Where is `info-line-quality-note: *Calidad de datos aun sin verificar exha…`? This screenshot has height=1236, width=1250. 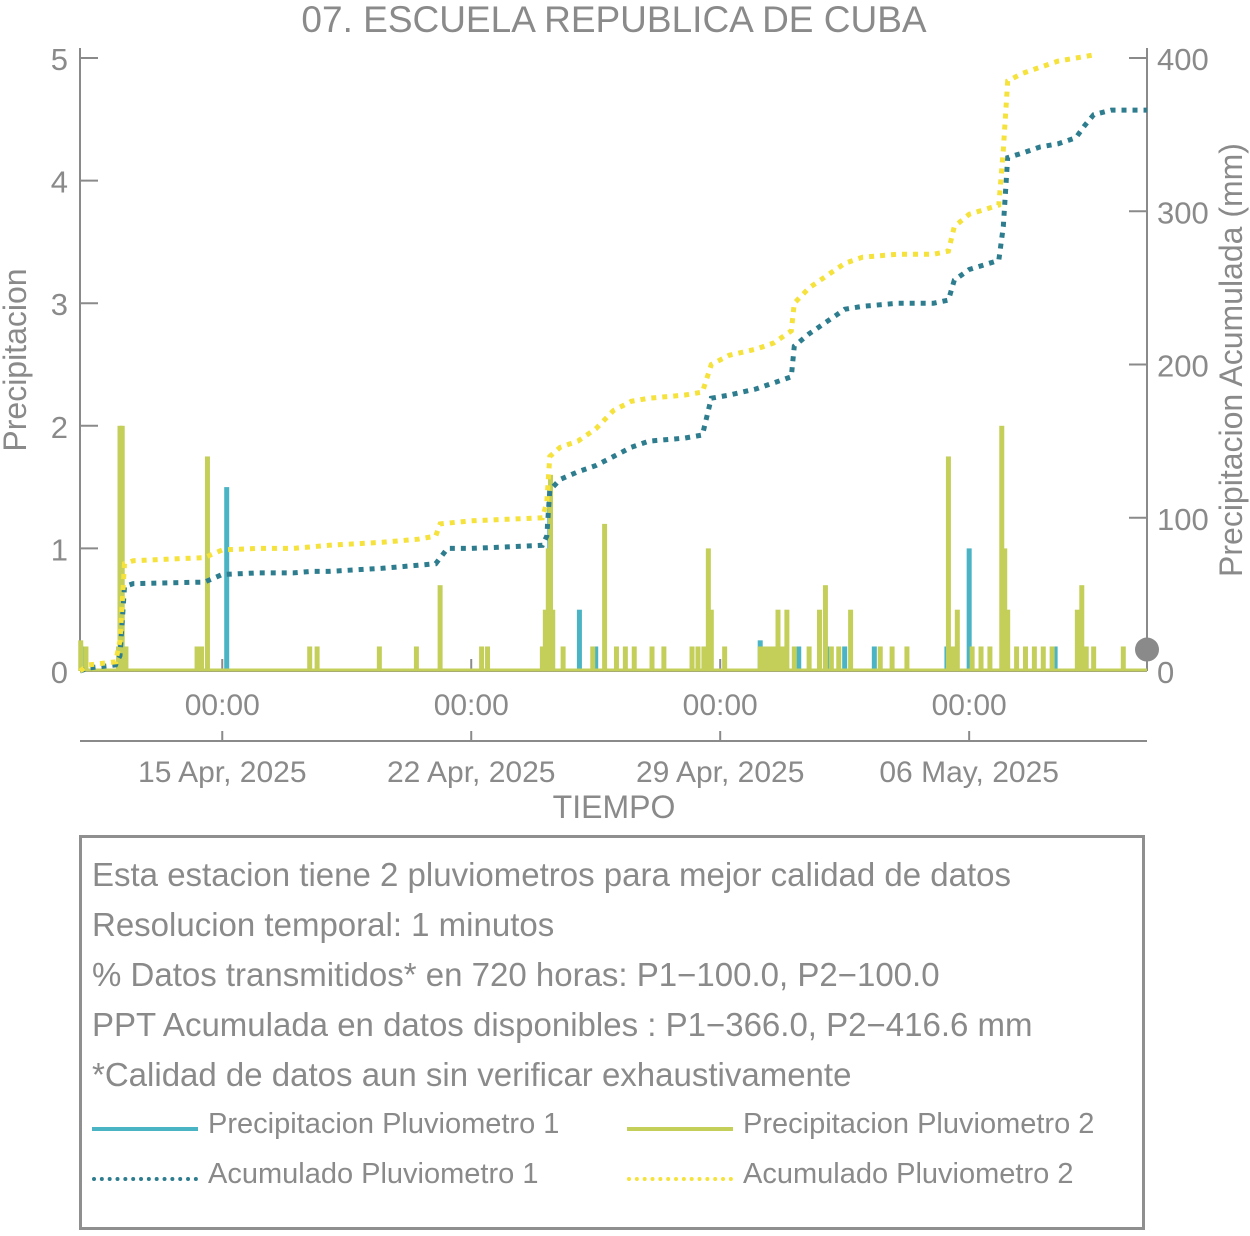
info-line-quality-note: *Calidad de datos aun sin verificar exha… is located at coordinates (472, 1074).